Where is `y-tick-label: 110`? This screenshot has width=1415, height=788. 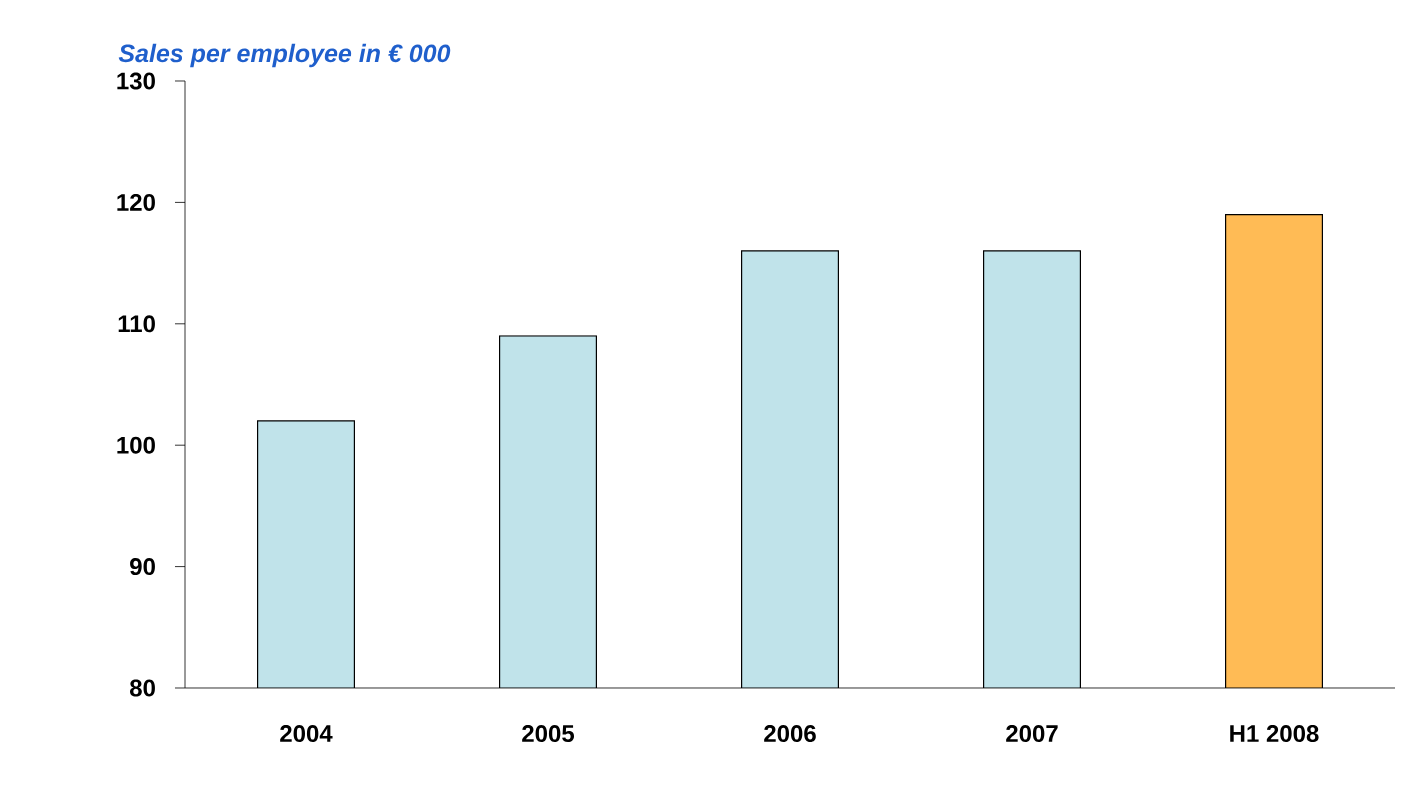
y-tick-label: 110 is located at coordinates (136, 324).